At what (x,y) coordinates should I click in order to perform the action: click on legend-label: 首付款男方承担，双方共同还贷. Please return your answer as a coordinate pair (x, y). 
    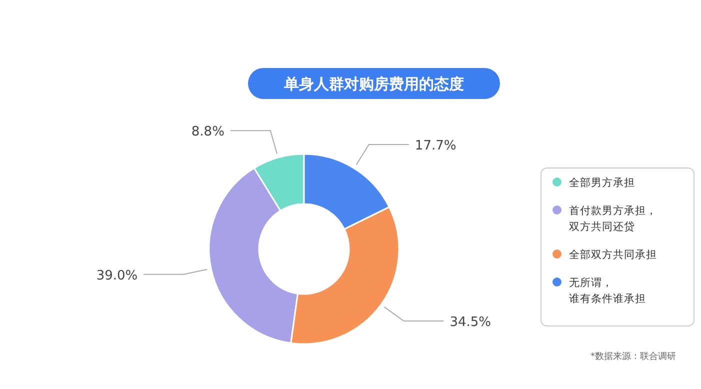
    Looking at the image, I should click on (613, 218).